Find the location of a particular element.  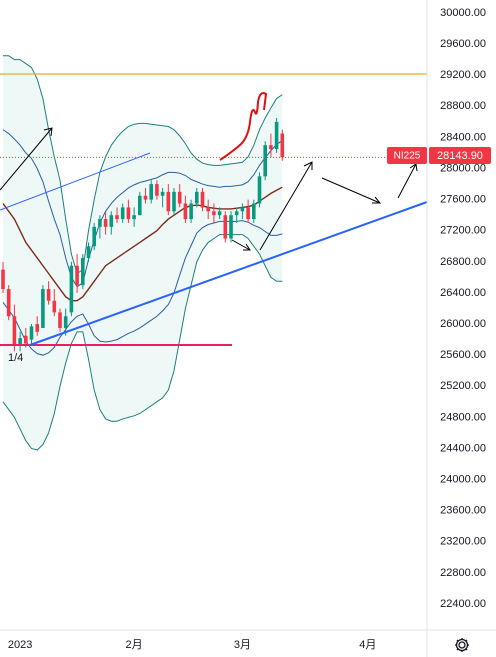

y-tick-label: 22800.00 is located at coordinates (463, 573).